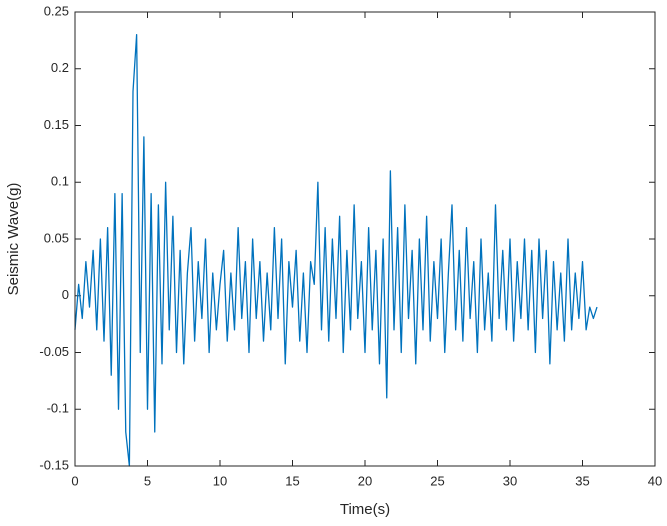 The height and width of the screenshot is (526, 667). I want to click on x-tick-label: 20, so click(365, 480).